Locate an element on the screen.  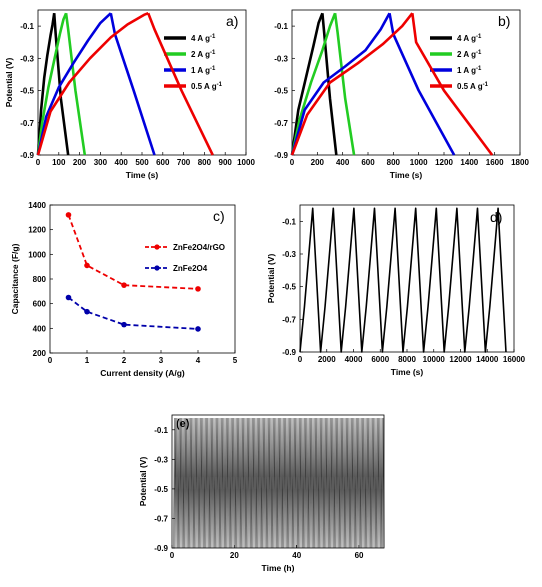
x-tick-label: 10000 is located at coordinates (434, 359).